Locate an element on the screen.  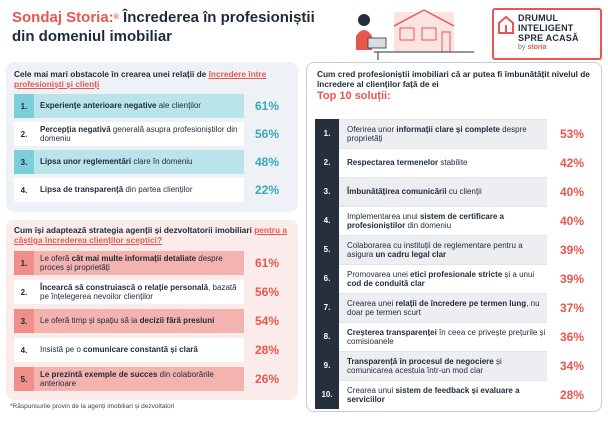
percent-value: 48% is located at coordinates (267, 162).